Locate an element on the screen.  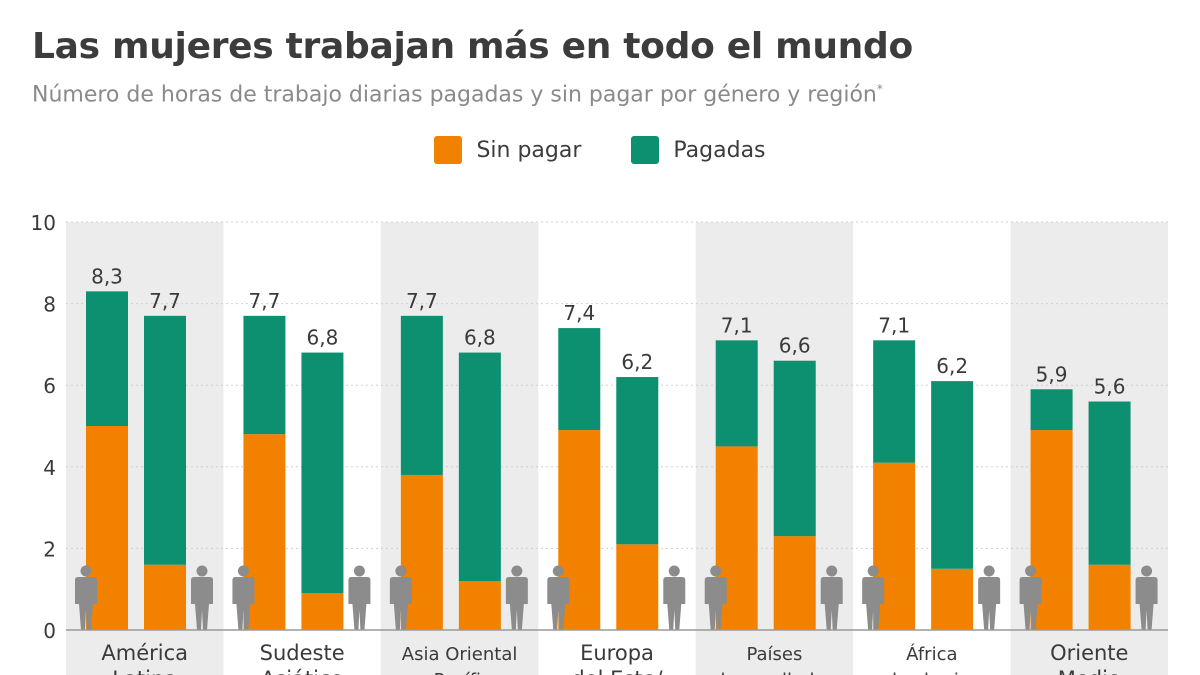
category-label: subsahariana is located at coordinates (931, 672).